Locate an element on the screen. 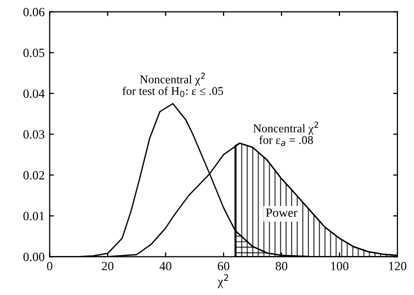 The height and width of the screenshot is (295, 414). x-tick-label: 40 is located at coordinates (166, 266).